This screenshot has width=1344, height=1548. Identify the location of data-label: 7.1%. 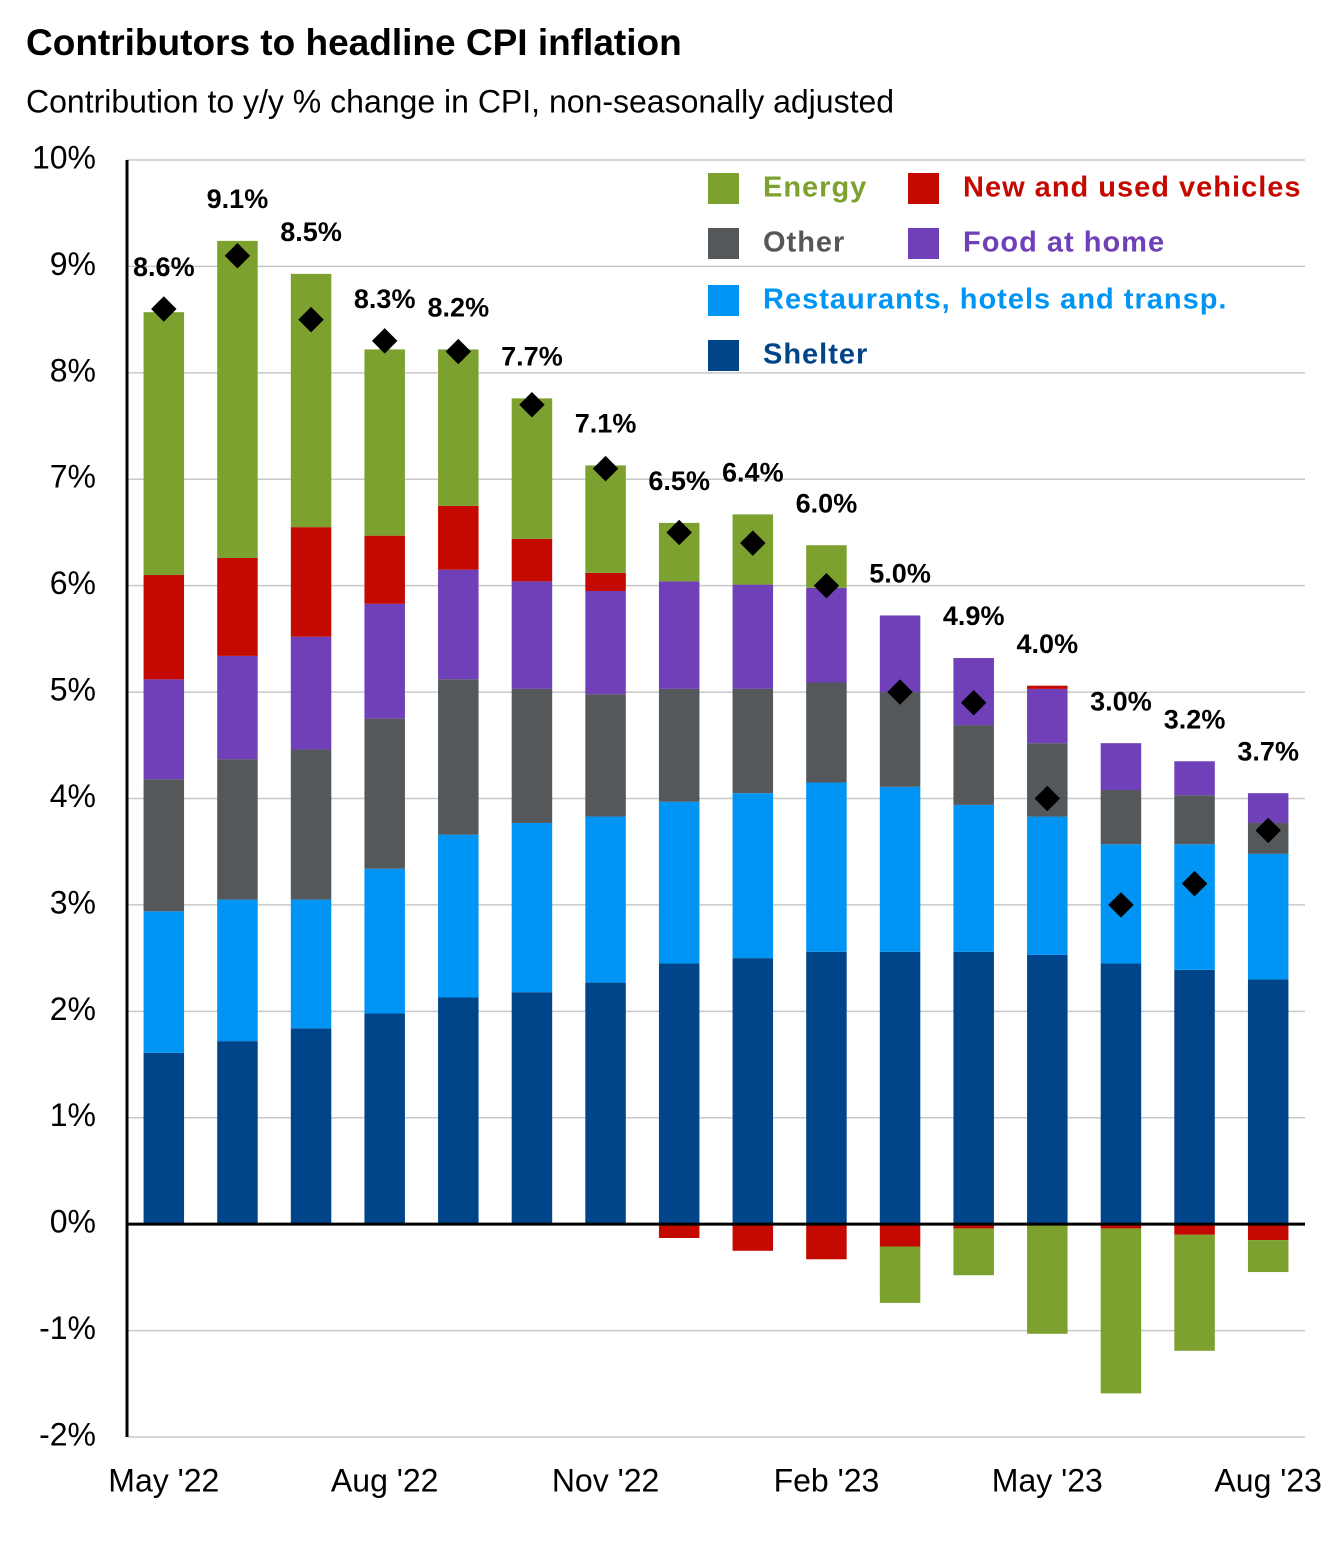
(606, 424).